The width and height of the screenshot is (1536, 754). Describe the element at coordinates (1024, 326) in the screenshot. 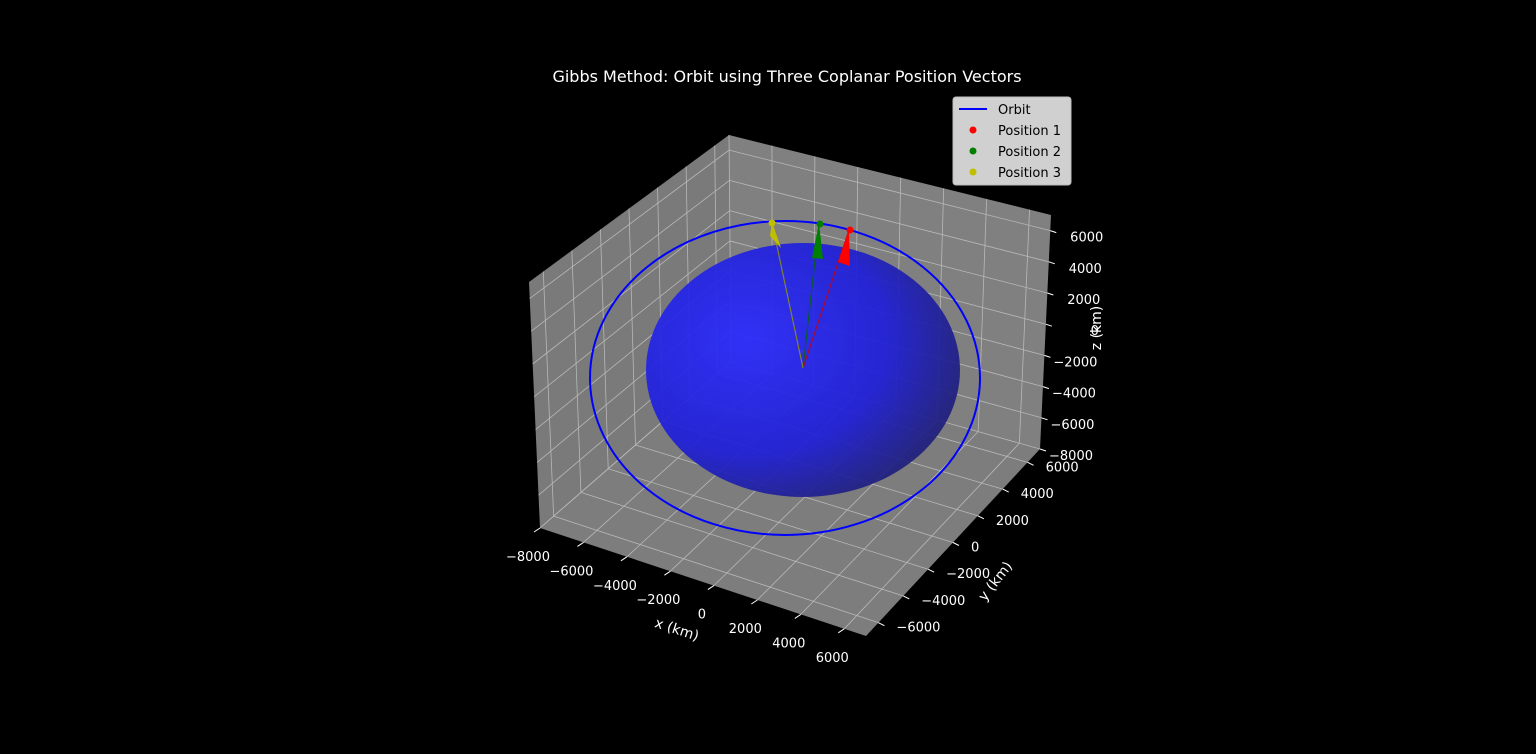

I see `grid-x-back` at that location.